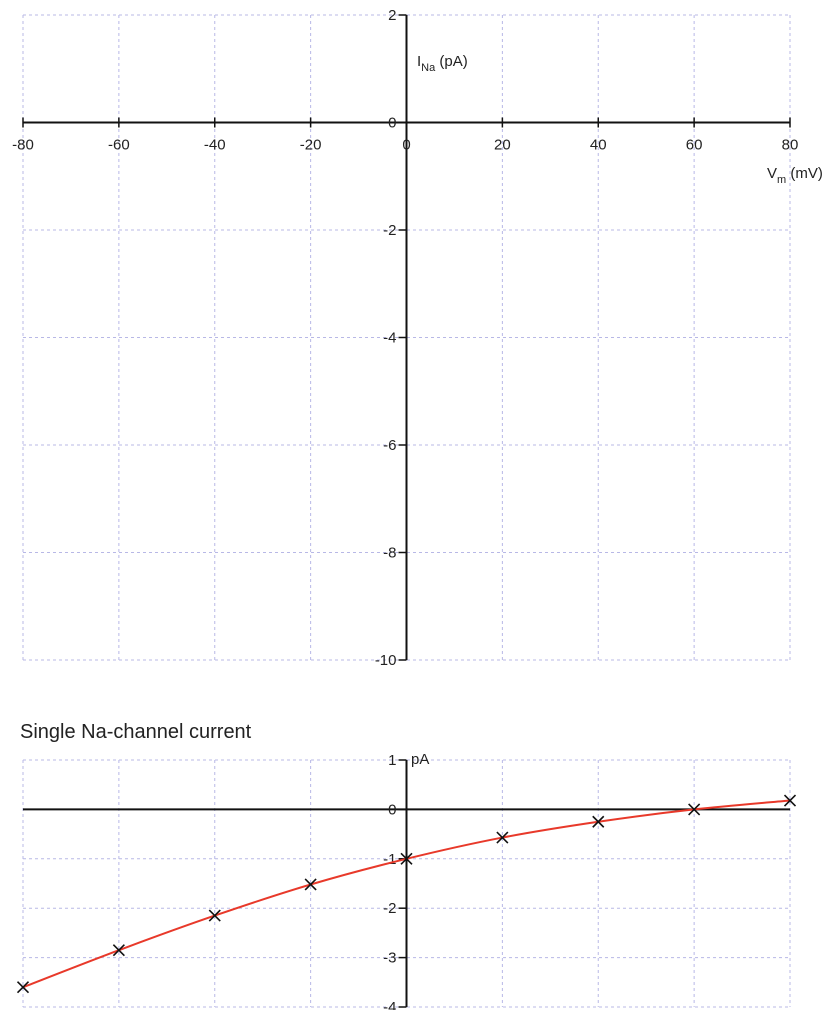 The height and width of the screenshot is (1015, 833). I want to click on bottom-tick-labels: 1 0 -1 -2 -3 -4, so click(389, 881).